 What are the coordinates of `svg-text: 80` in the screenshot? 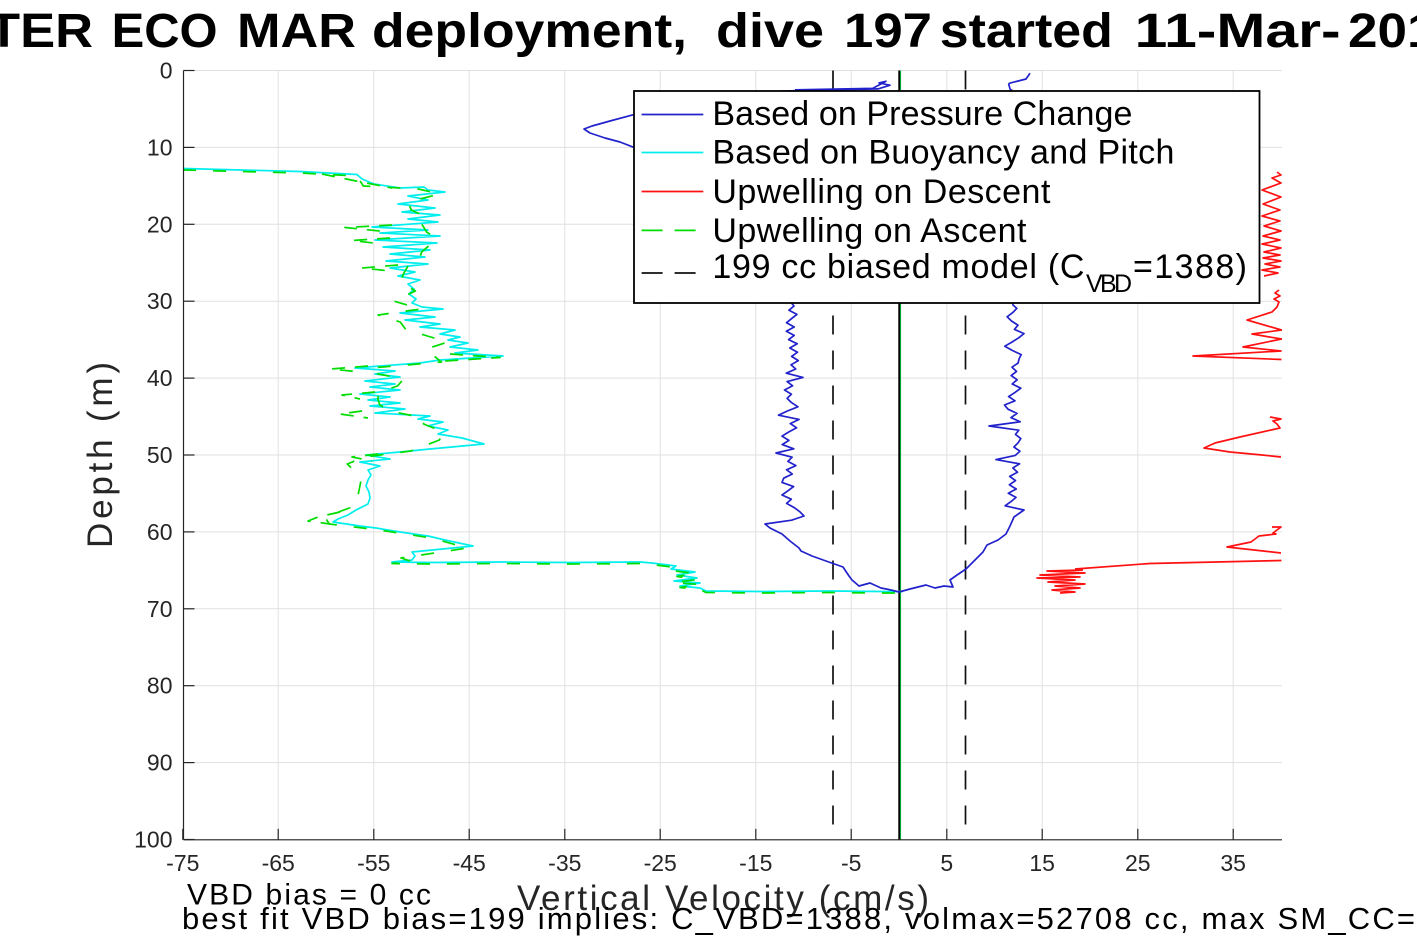 It's located at (160, 686).